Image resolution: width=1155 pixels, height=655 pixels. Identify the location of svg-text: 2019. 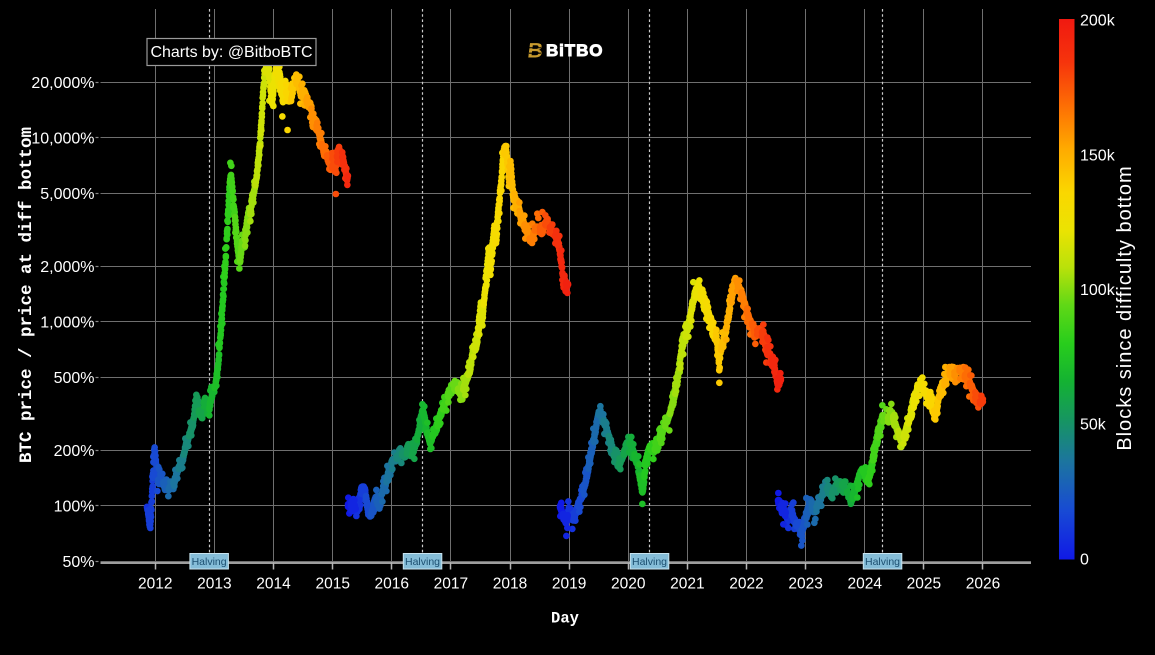
(569, 584).